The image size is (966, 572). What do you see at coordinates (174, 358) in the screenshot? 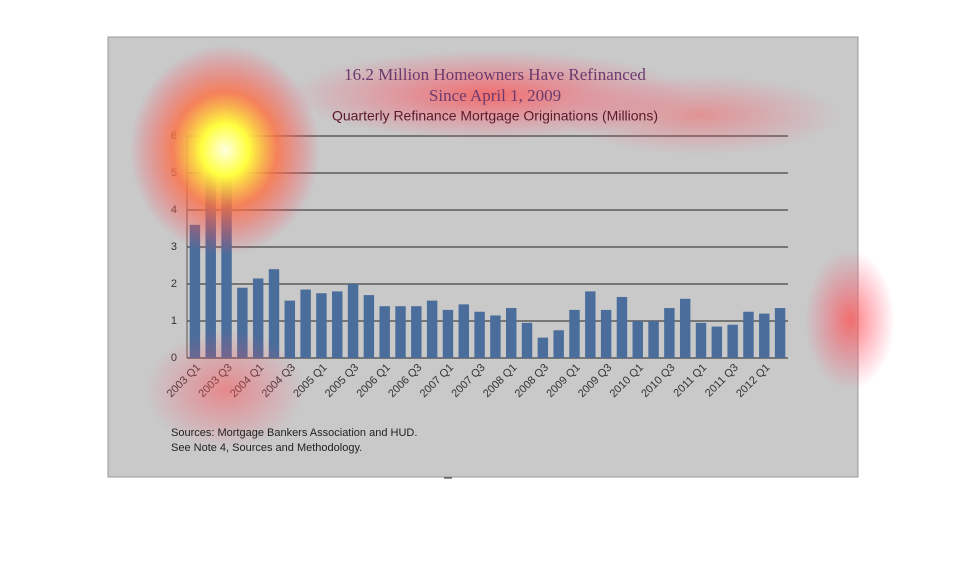
I see `y-tick-label: 0` at bounding box center [174, 358].